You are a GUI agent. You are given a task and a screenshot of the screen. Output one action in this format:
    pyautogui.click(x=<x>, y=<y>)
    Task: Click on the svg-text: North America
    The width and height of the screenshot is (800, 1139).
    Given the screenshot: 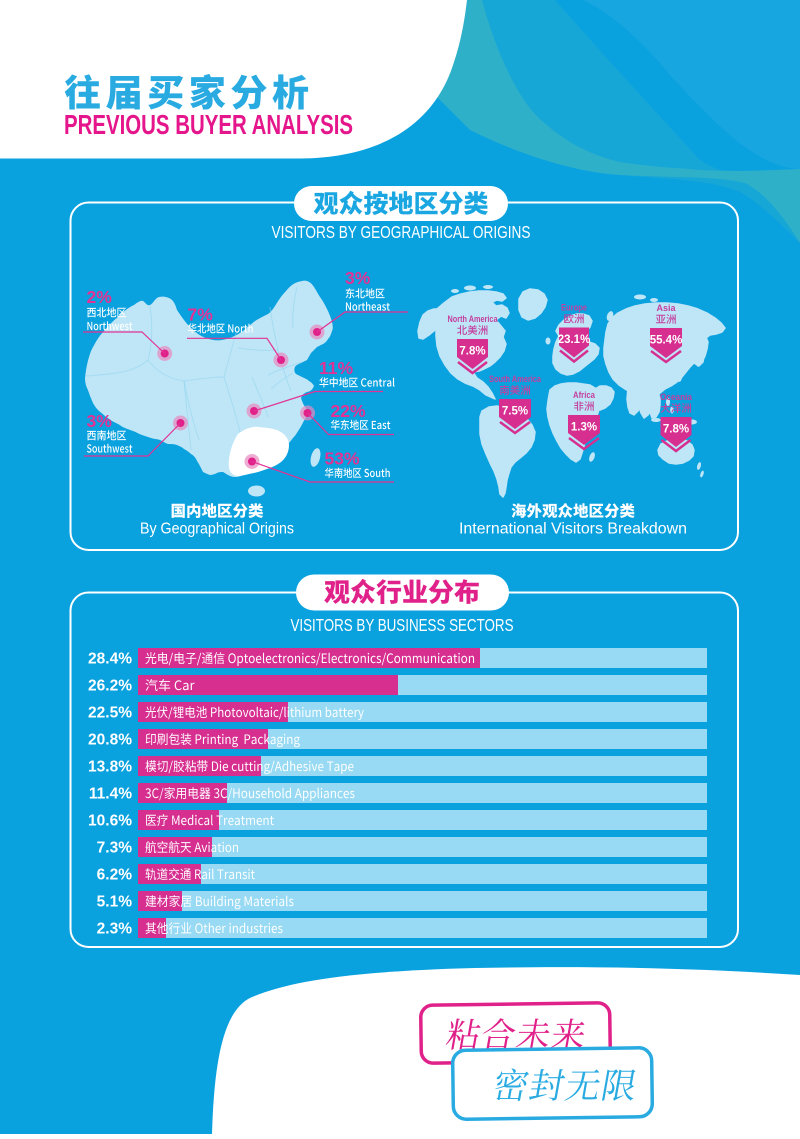 What is the action you would take?
    pyautogui.click(x=473, y=319)
    